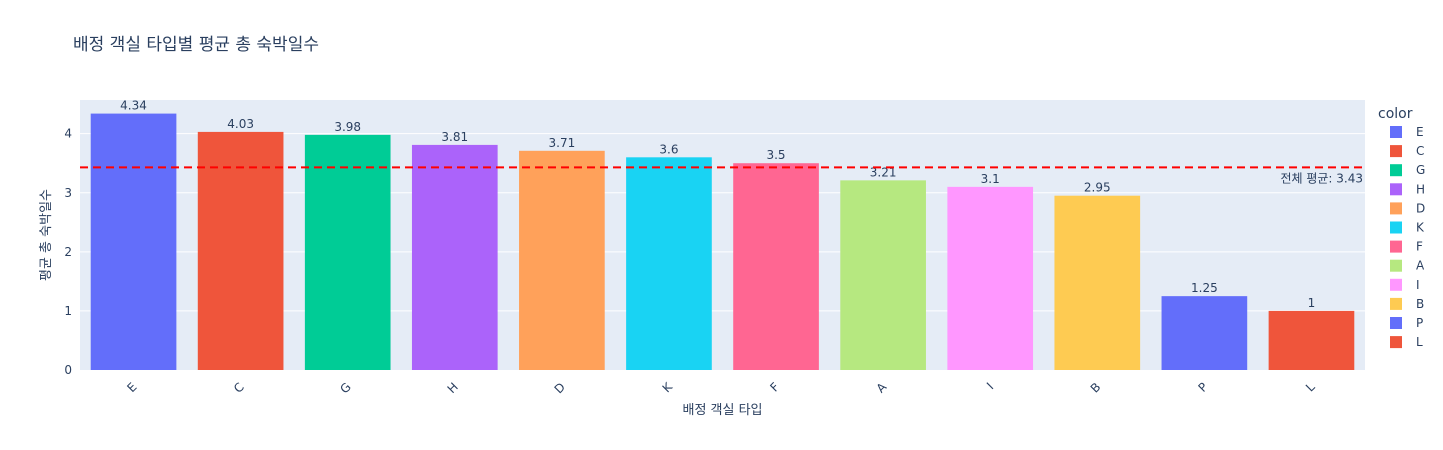 The width and height of the screenshot is (1443, 450). Describe the element at coordinates (1096, 388) in the screenshot. I see `x-tick-label: B` at that location.